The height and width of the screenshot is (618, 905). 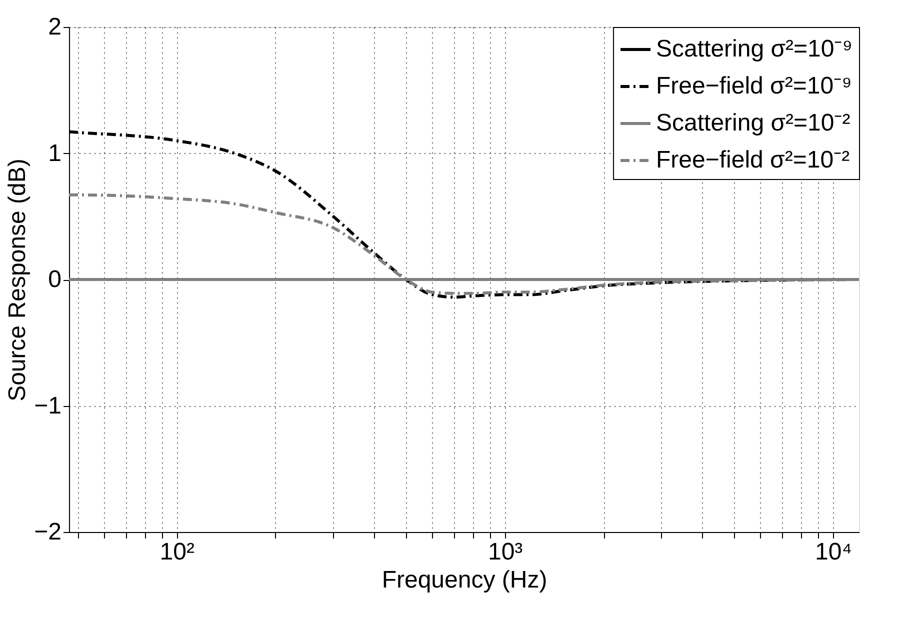 I want to click on y-axis-title: Source Response (dB), so click(x=18, y=280).